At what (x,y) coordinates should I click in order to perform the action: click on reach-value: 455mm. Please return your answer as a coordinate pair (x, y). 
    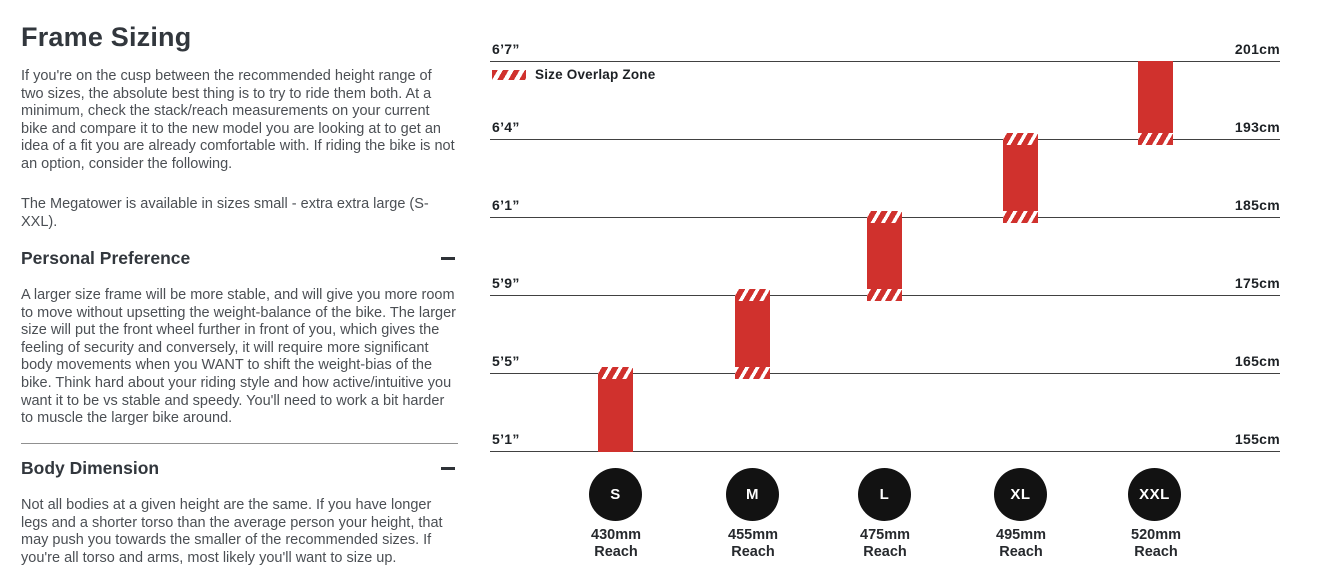
    Looking at the image, I should click on (753, 535).